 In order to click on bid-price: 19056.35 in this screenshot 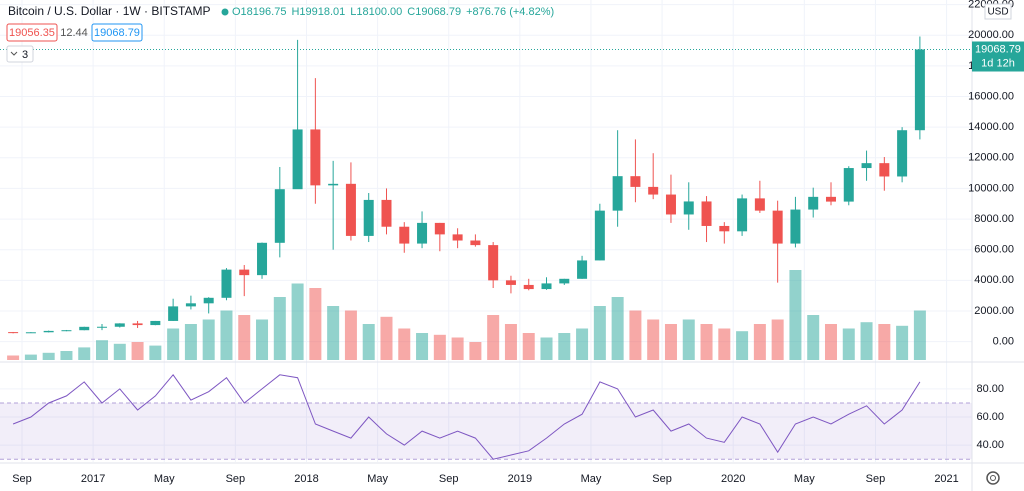, I will do `click(32, 33)`.